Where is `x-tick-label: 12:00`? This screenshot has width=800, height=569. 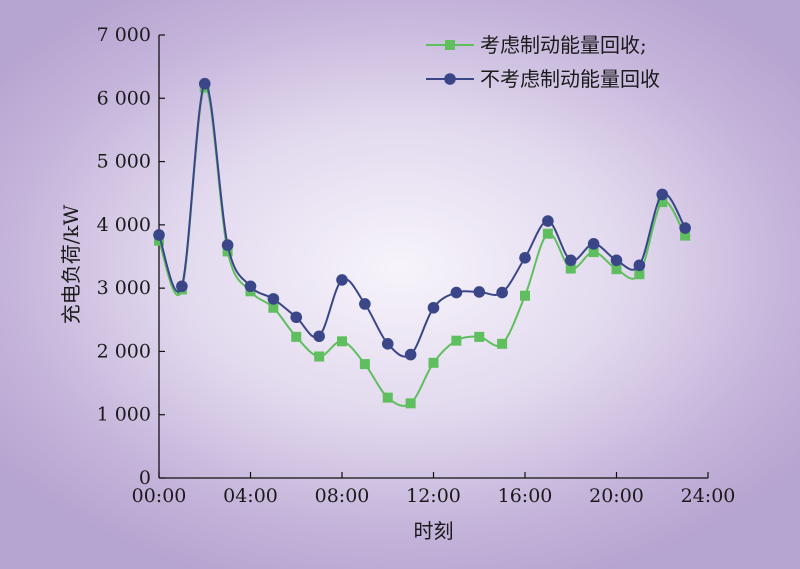
x-tick-label: 12:00 is located at coordinates (433, 496).